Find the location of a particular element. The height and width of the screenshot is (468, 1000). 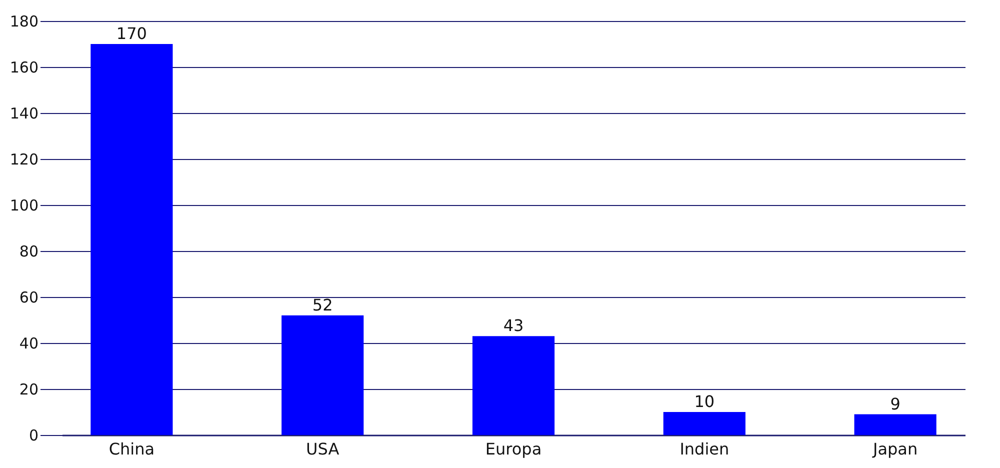

y-tick-label: 180 is located at coordinates (24, 21).